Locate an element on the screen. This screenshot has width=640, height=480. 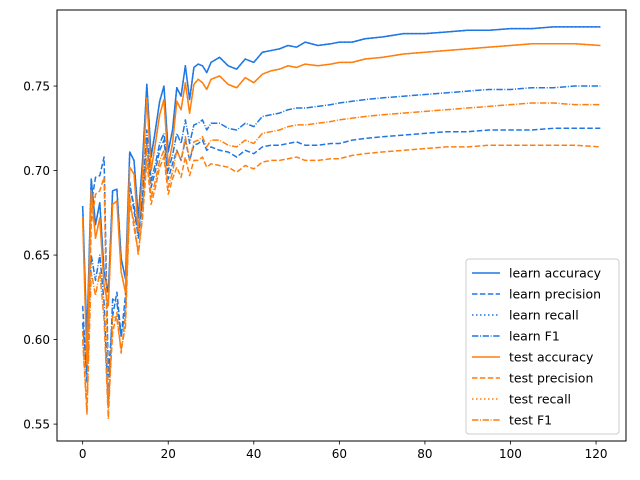
y-tick-label: 0.70 is located at coordinates (36, 171).